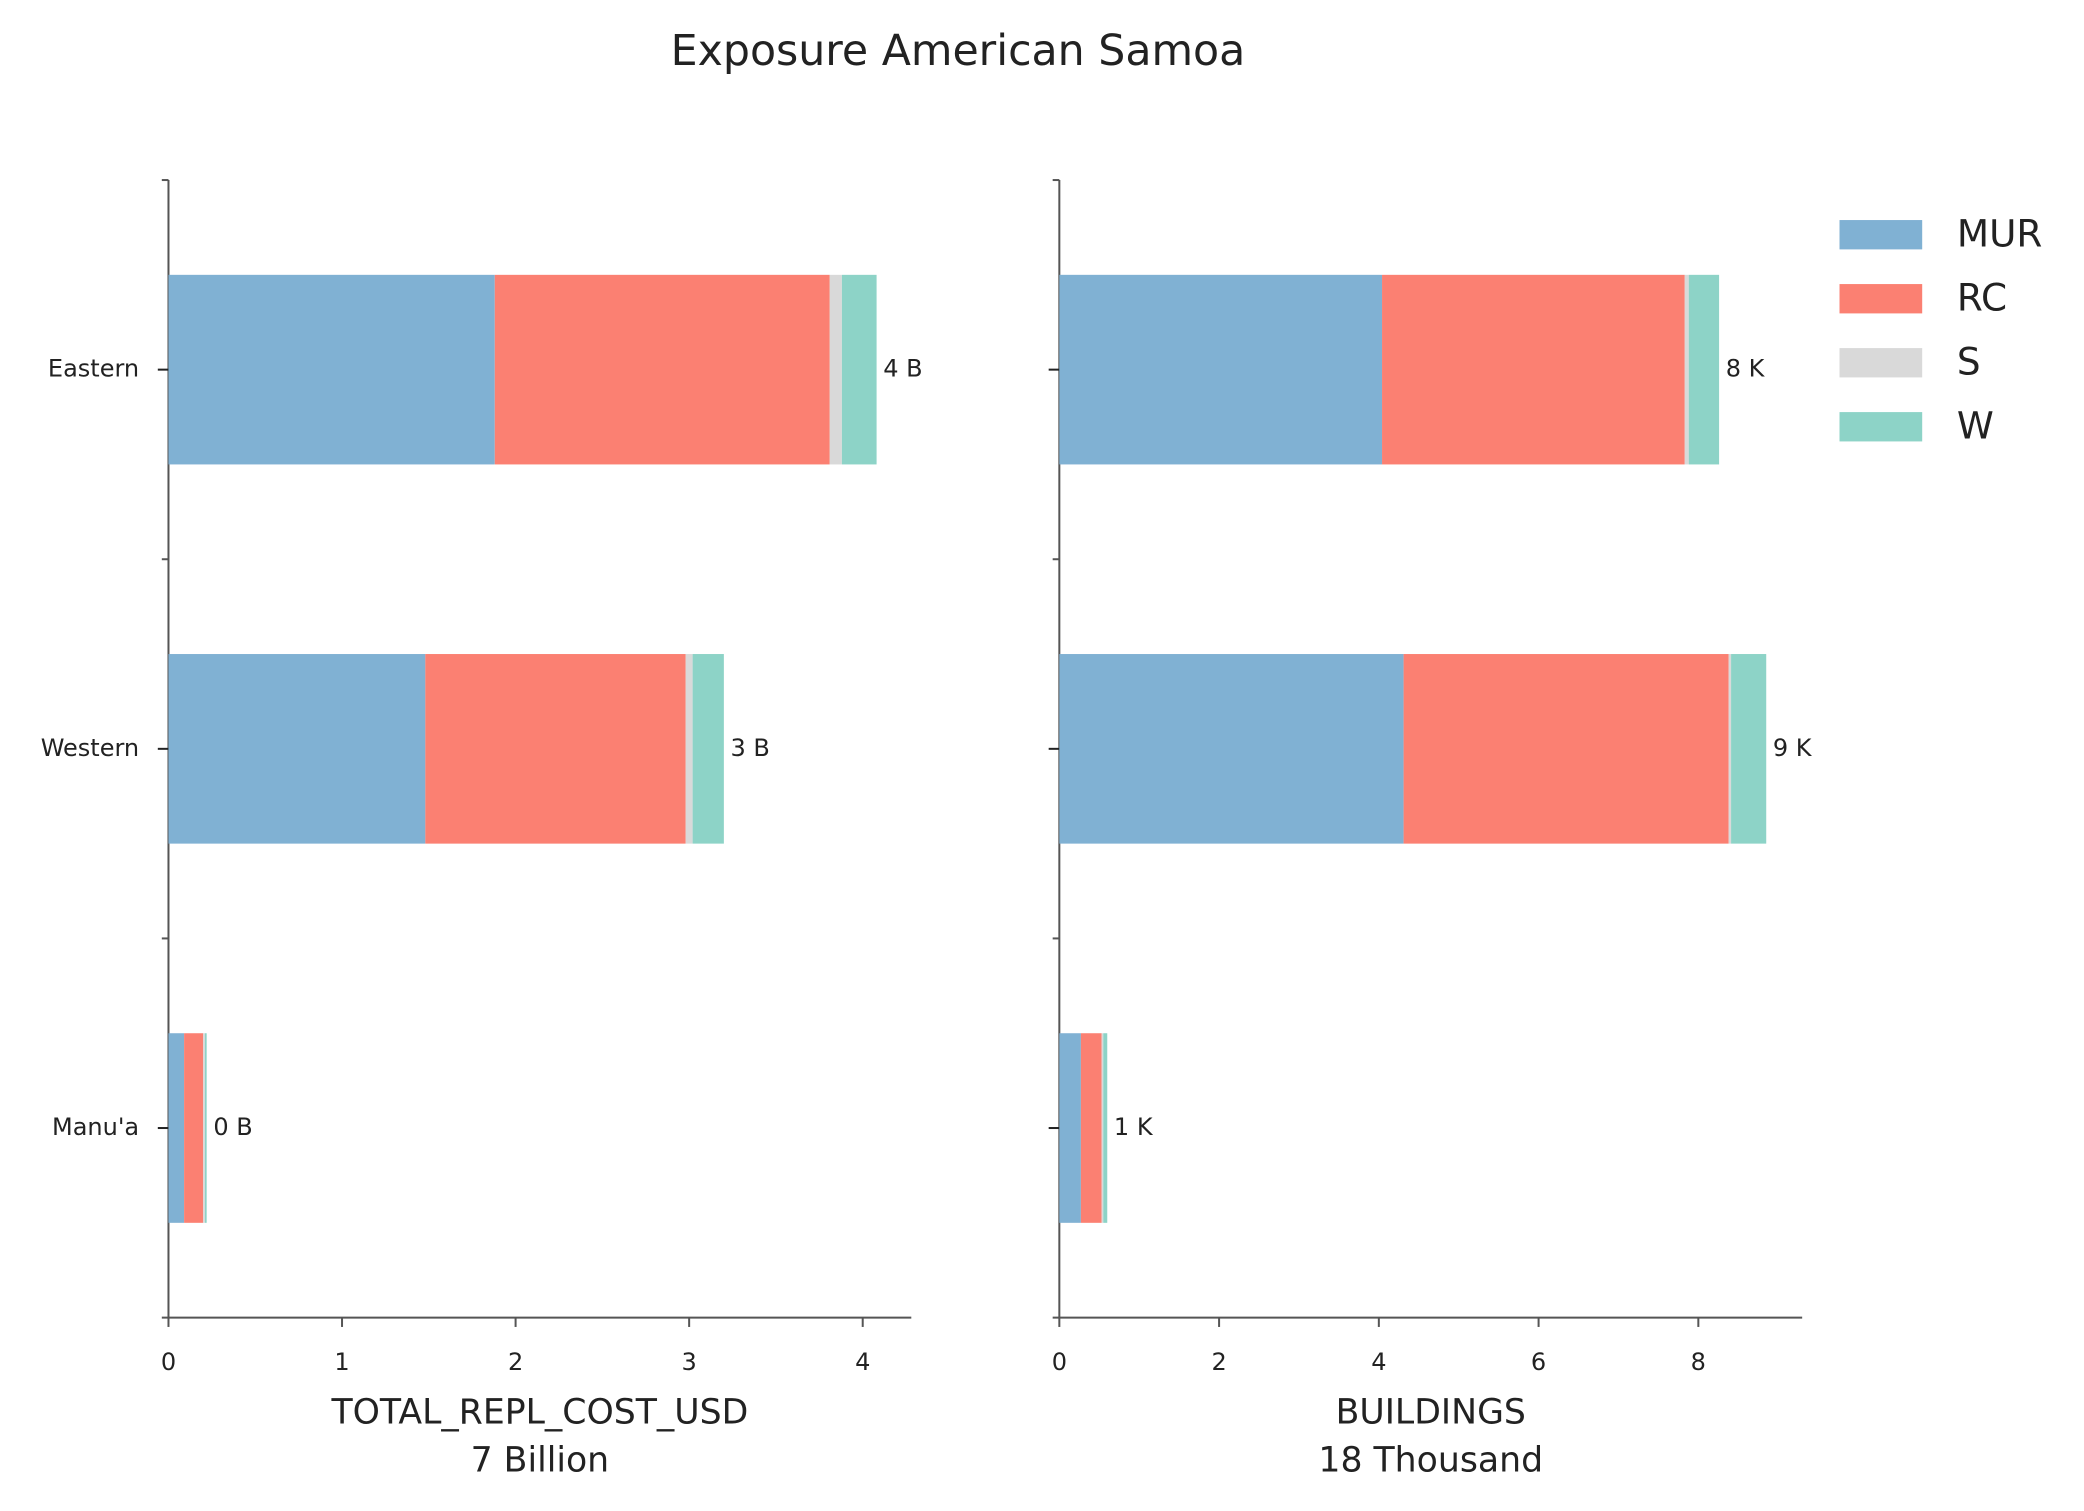 This screenshot has width=2084, height=1511. Describe the element at coordinates (750, 748) in the screenshot. I see `total-label: 3 B` at that location.